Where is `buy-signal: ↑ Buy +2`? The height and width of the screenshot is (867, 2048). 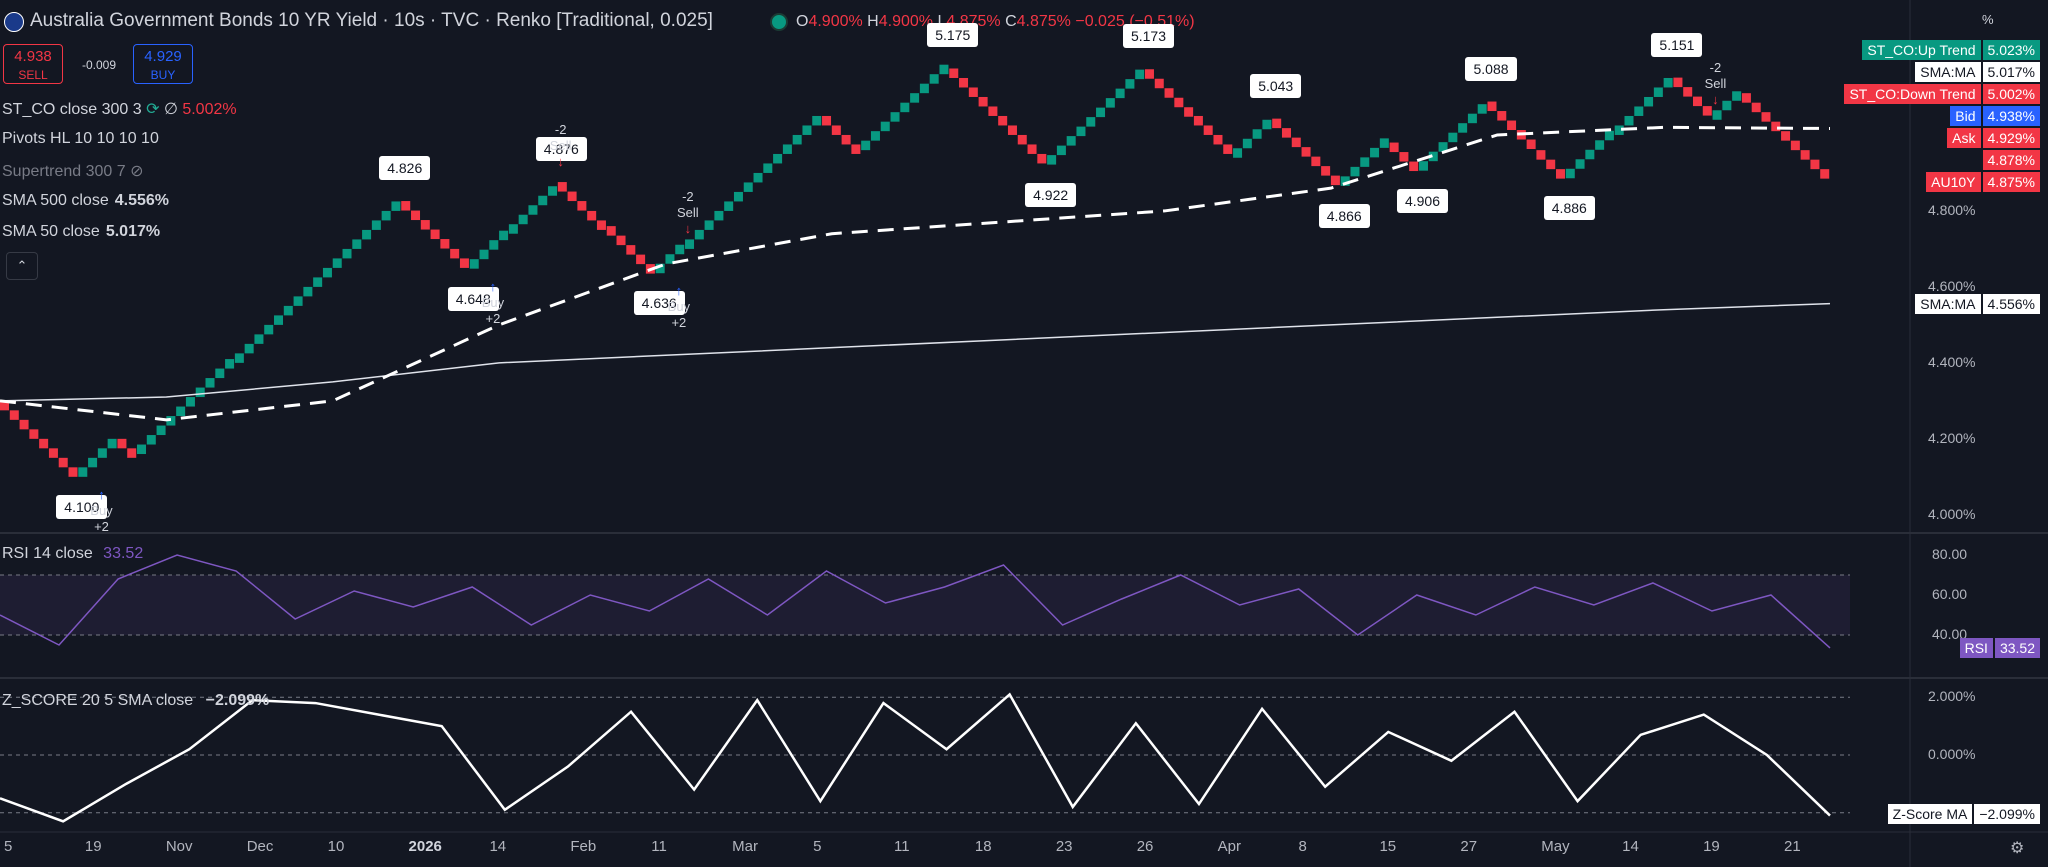 buy-signal: ↑ Buy +2 is located at coordinates (101, 511).